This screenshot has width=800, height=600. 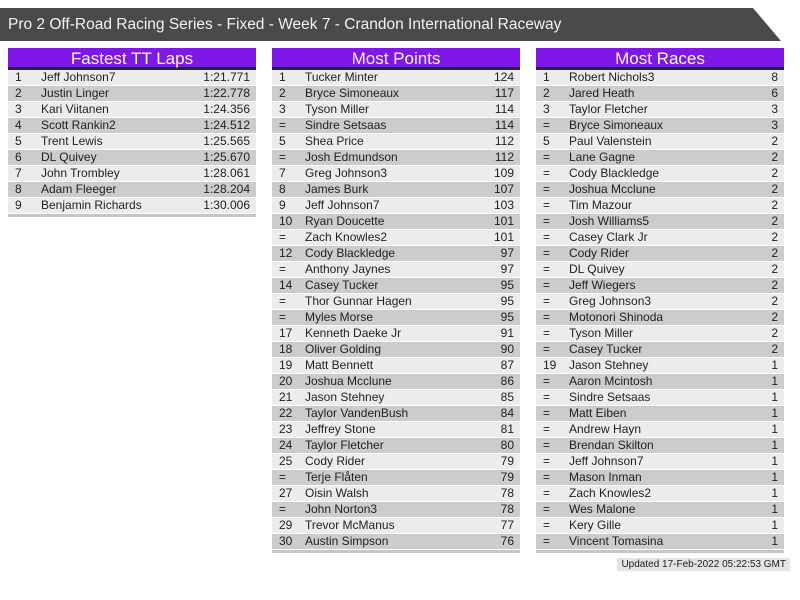 What do you see at coordinates (660, 237) in the screenshot?
I see `table-row: = Casey Clark Jr 2` at bounding box center [660, 237].